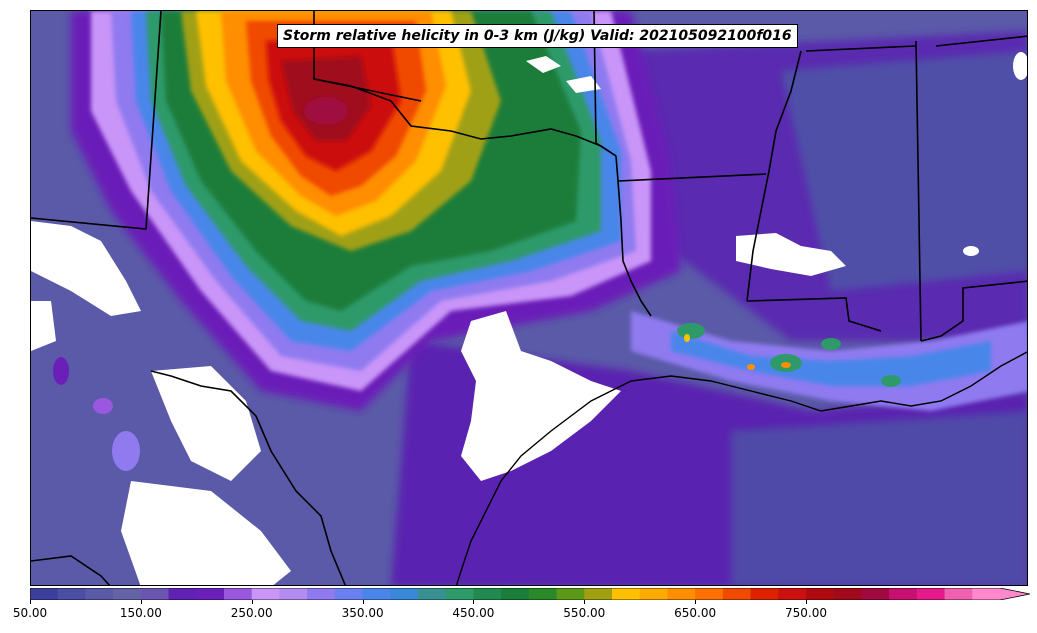  Describe the element at coordinates (140, 613) in the screenshot. I see `colorbar-tick-label: 150.00` at that location.